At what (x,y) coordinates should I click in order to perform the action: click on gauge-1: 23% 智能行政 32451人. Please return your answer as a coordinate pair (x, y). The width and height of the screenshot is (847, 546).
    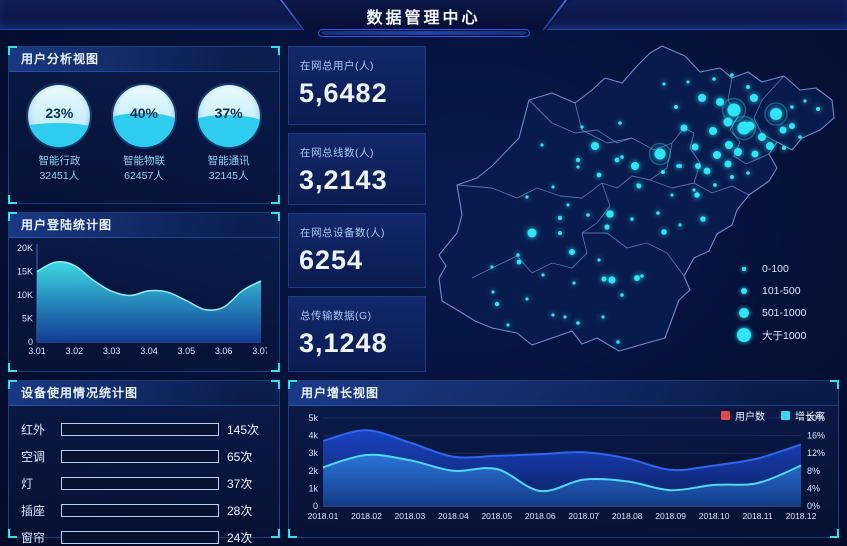
    Looking at the image, I should click on (59, 134).